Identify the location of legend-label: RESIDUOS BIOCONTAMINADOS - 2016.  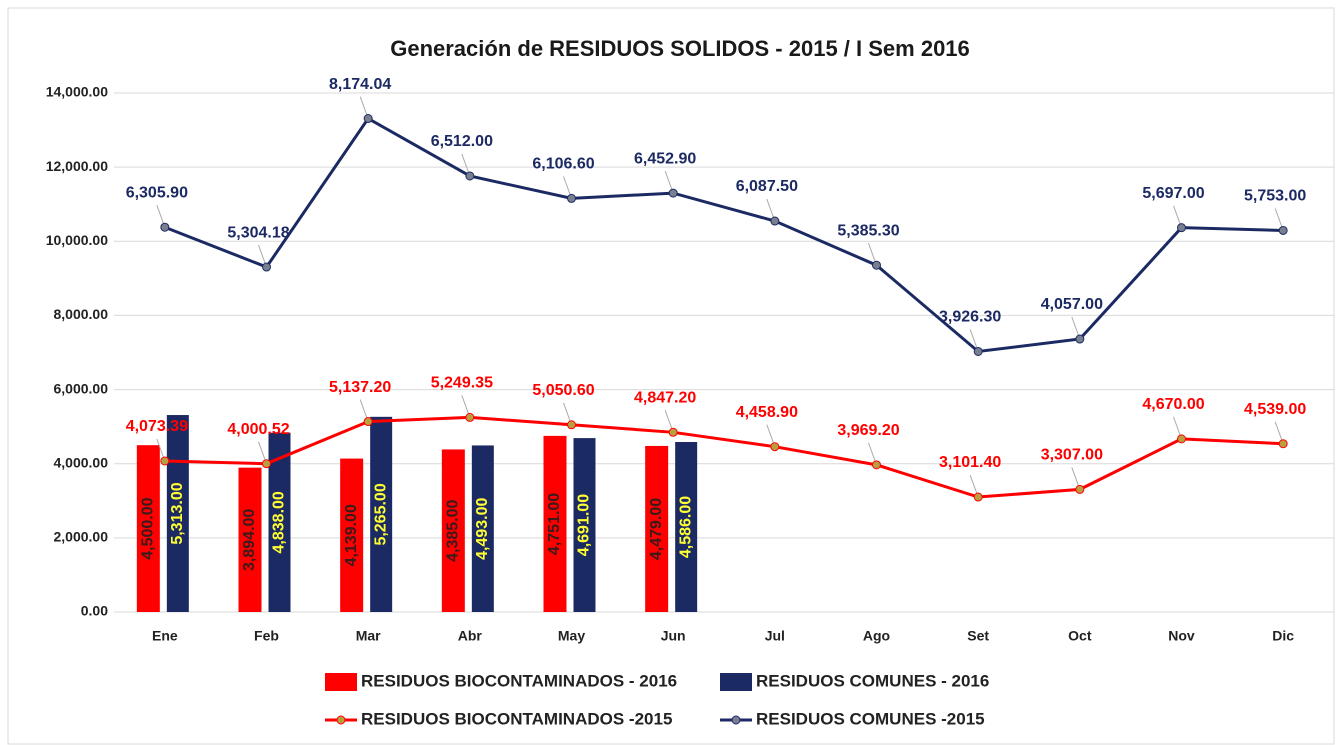
(519, 680).